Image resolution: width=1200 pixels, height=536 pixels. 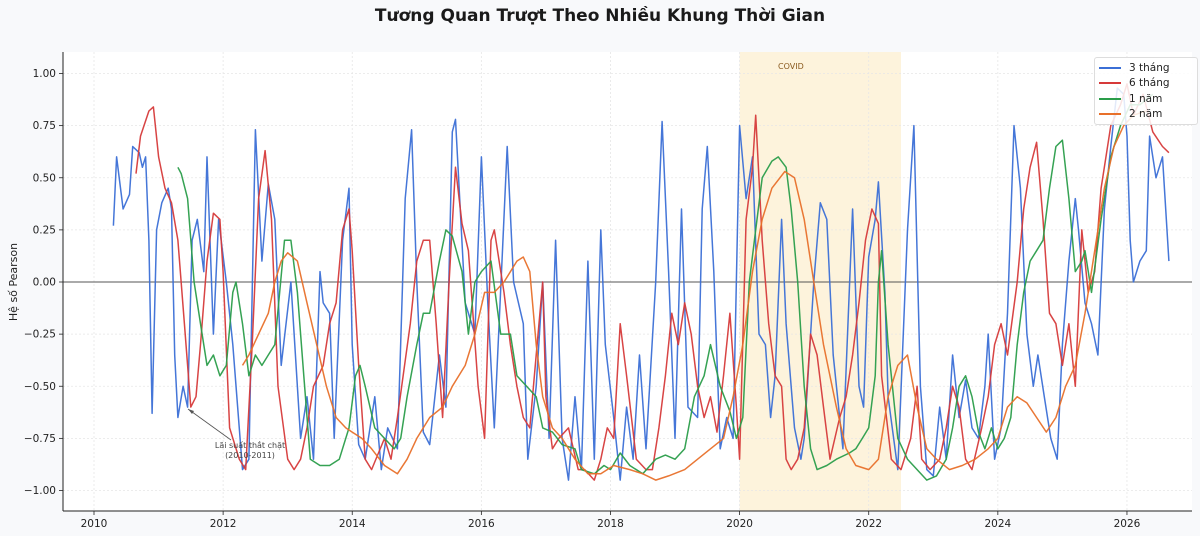 I want to click on x-tick-label: 2024, so click(x=997, y=524).